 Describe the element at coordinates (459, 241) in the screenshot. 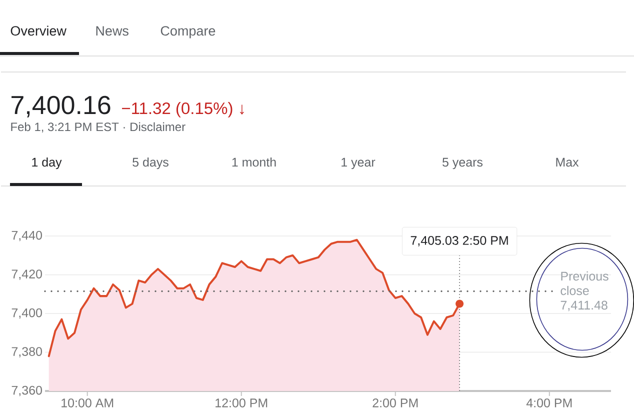

I see `annotation: 7,405.03 2:50 PM` at that location.